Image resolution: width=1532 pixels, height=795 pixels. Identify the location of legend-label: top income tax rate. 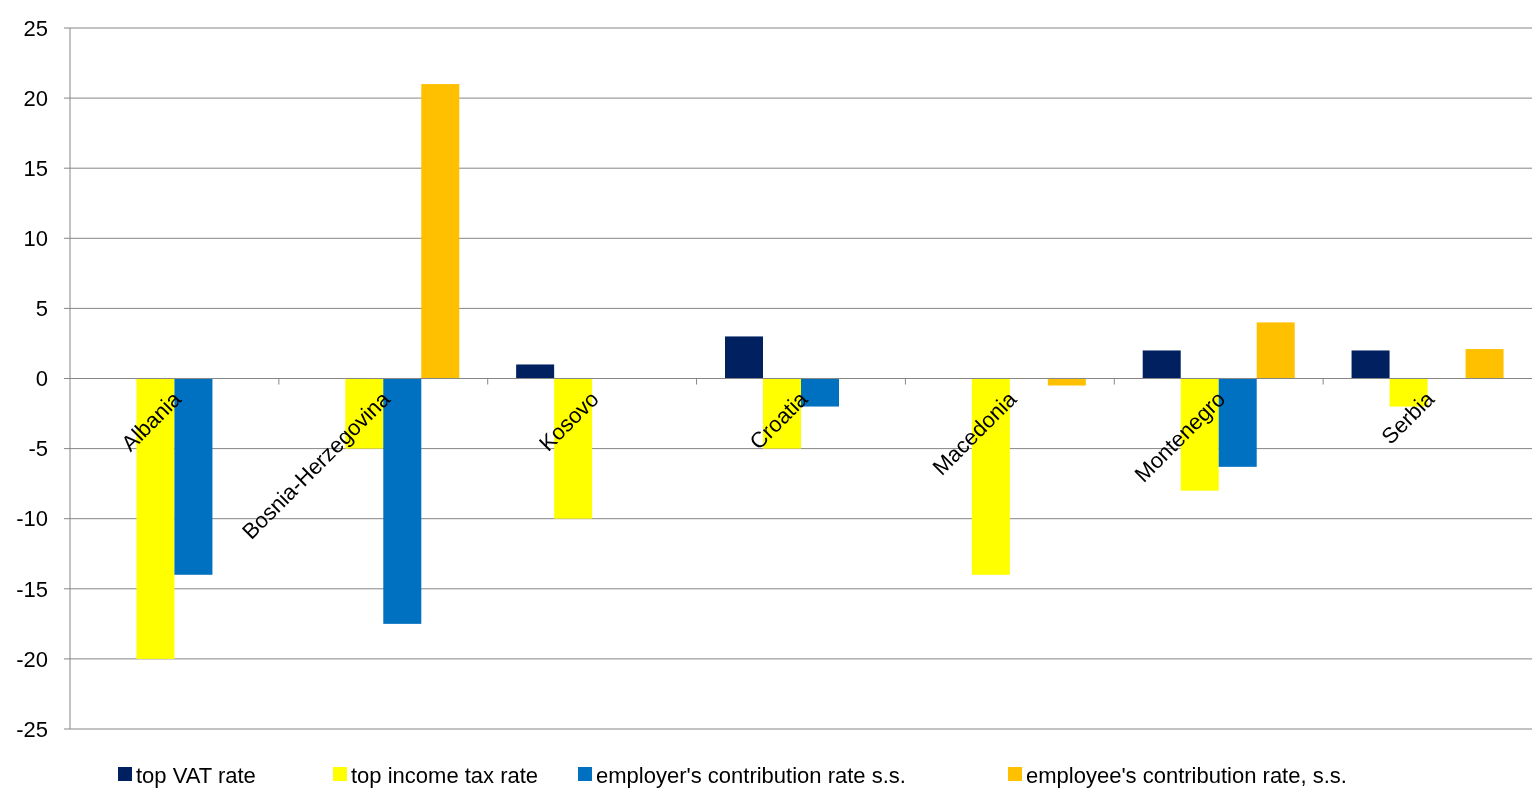
(445, 776).